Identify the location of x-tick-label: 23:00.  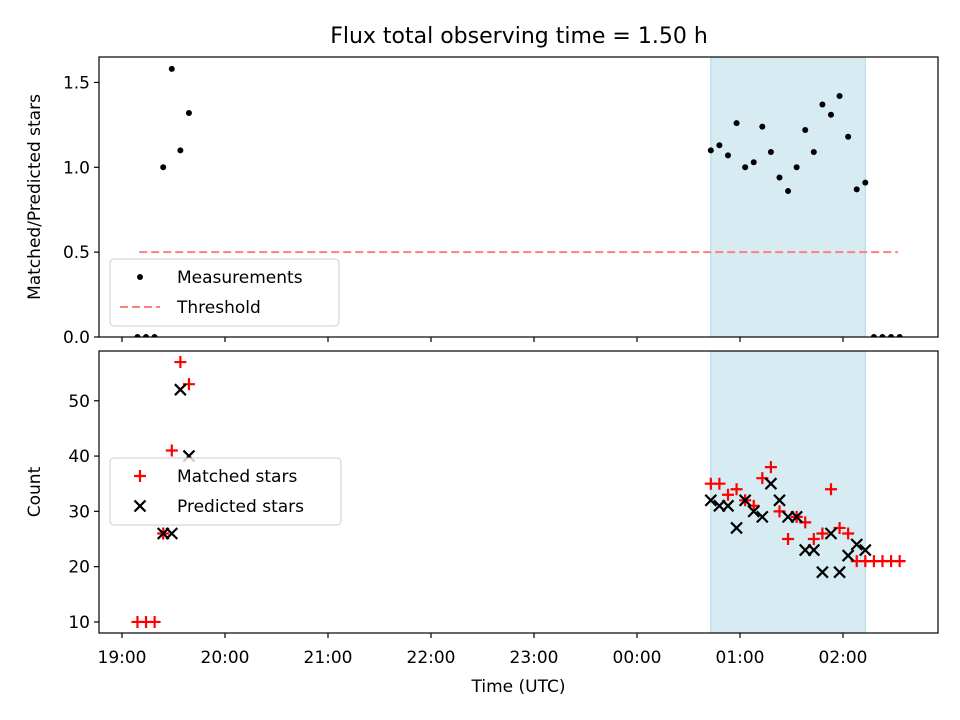
(534, 658).